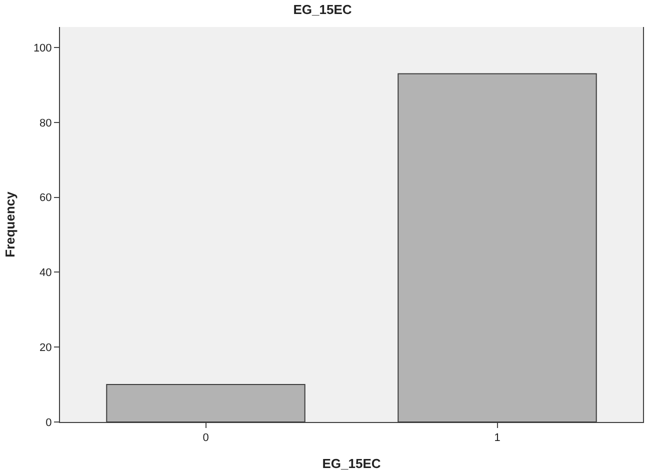 The image size is (645, 474). I want to click on y-axis-title: Frequency, so click(10, 224).